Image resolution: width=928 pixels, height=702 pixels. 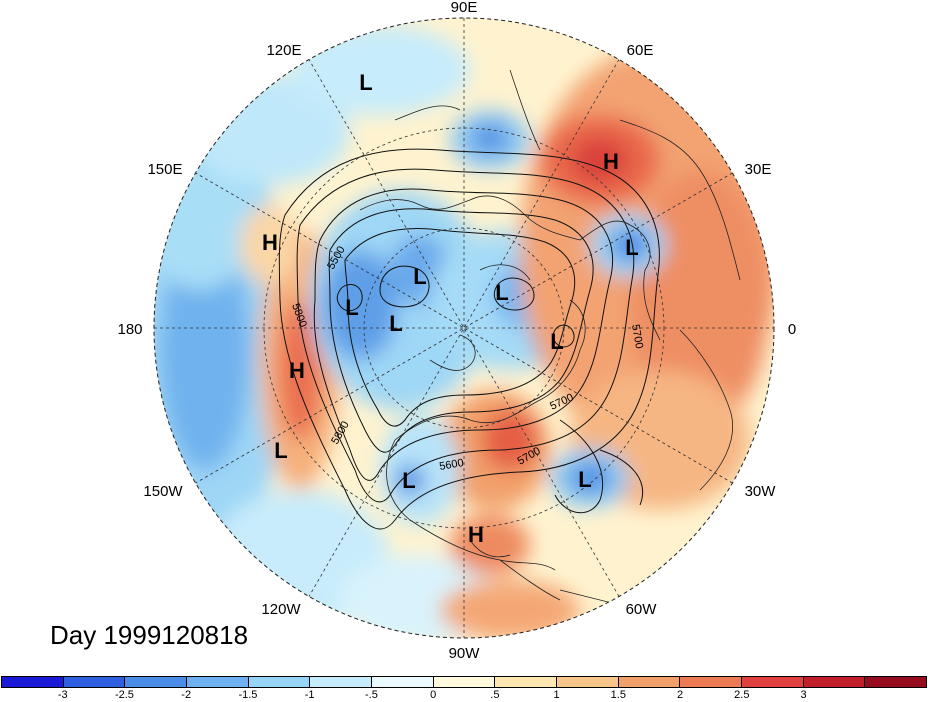 What do you see at coordinates (309, 695) in the screenshot?
I see `colorbar-tick-label: -1` at bounding box center [309, 695].